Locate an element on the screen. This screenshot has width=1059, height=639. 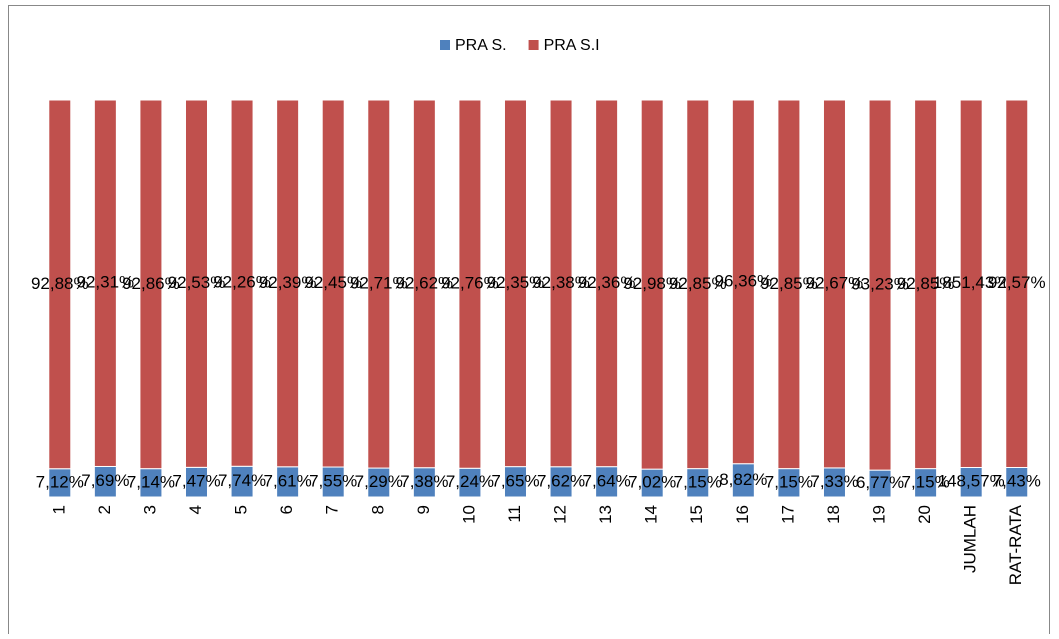
x-tick-label: 8 is located at coordinates (377, 509).